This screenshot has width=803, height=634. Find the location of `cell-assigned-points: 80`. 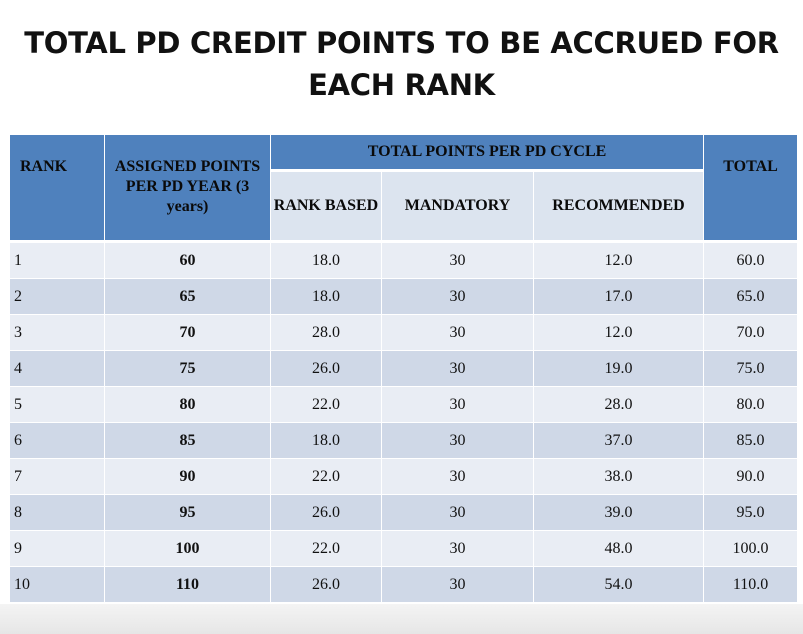

cell-assigned-points: 80 is located at coordinates (187, 404).